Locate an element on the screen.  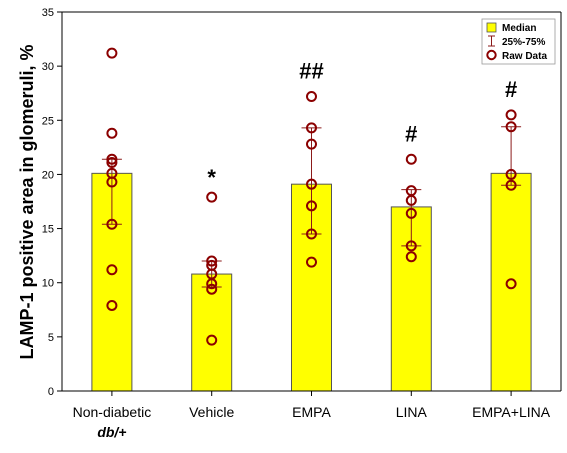
y-tick-label: 10 is located at coordinates (48, 284).